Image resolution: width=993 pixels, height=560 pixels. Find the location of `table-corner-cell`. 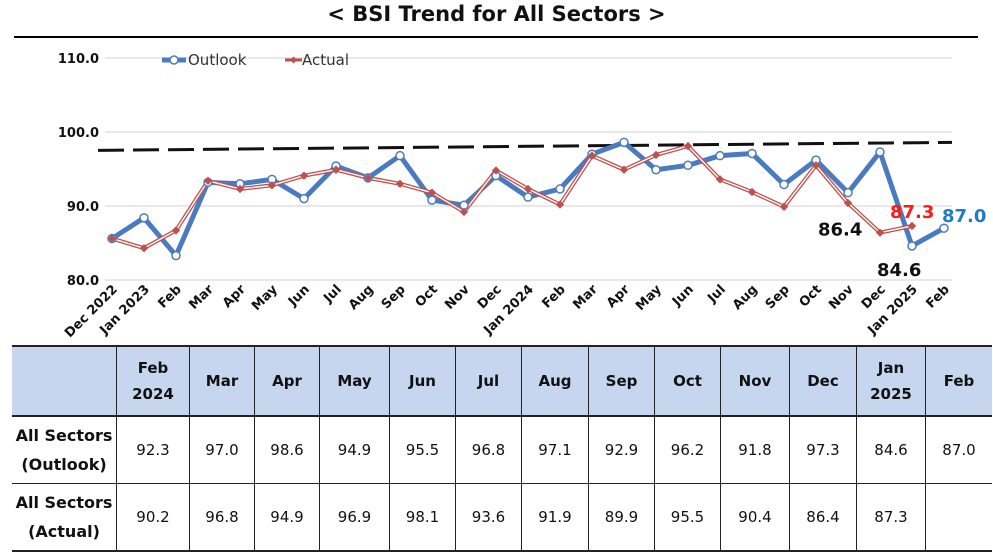

table-corner-cell is located at coordinates (64, 381).